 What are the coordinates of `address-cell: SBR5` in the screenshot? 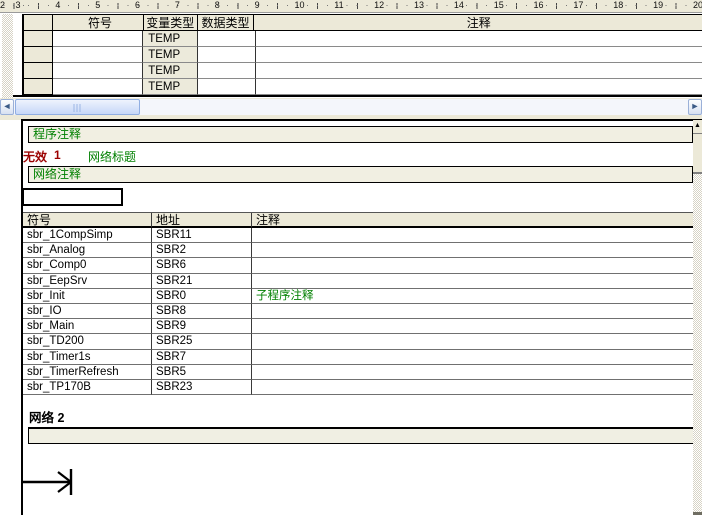 It's located at (202, 372).